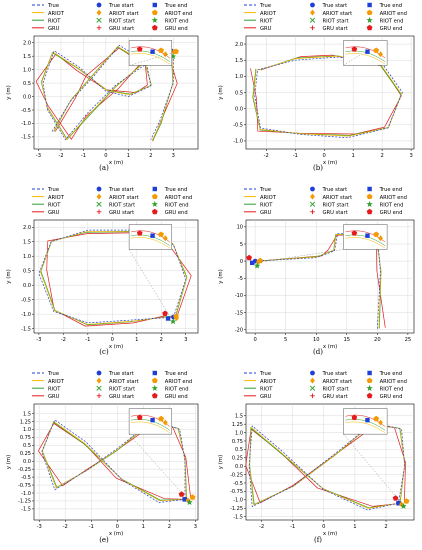  Describe the element at coordinates (104, 352) in the screenshot. I see `panel-label-c: (c)` at that location.